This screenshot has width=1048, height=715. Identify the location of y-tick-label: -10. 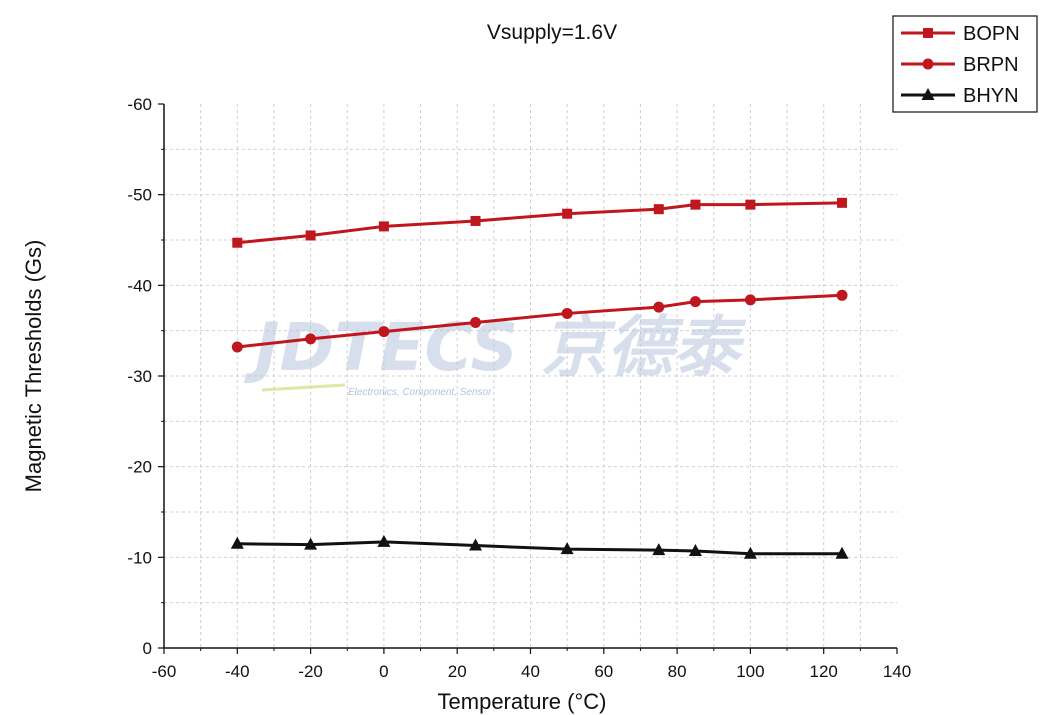
(139, 557).